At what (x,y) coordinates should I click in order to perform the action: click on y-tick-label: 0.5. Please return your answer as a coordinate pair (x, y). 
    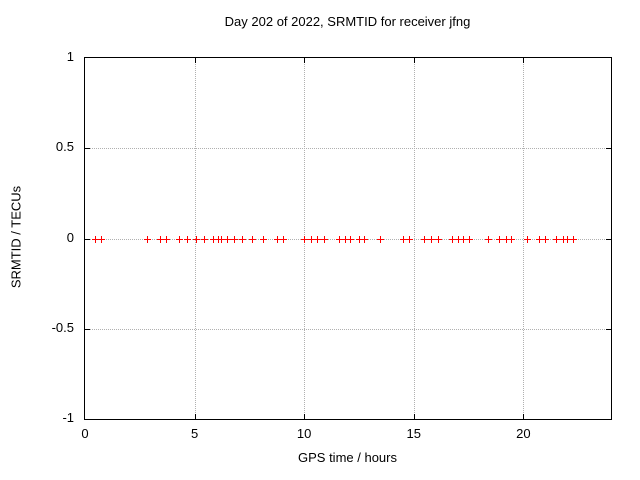
    Looking at the image, I should click on (64, 147).